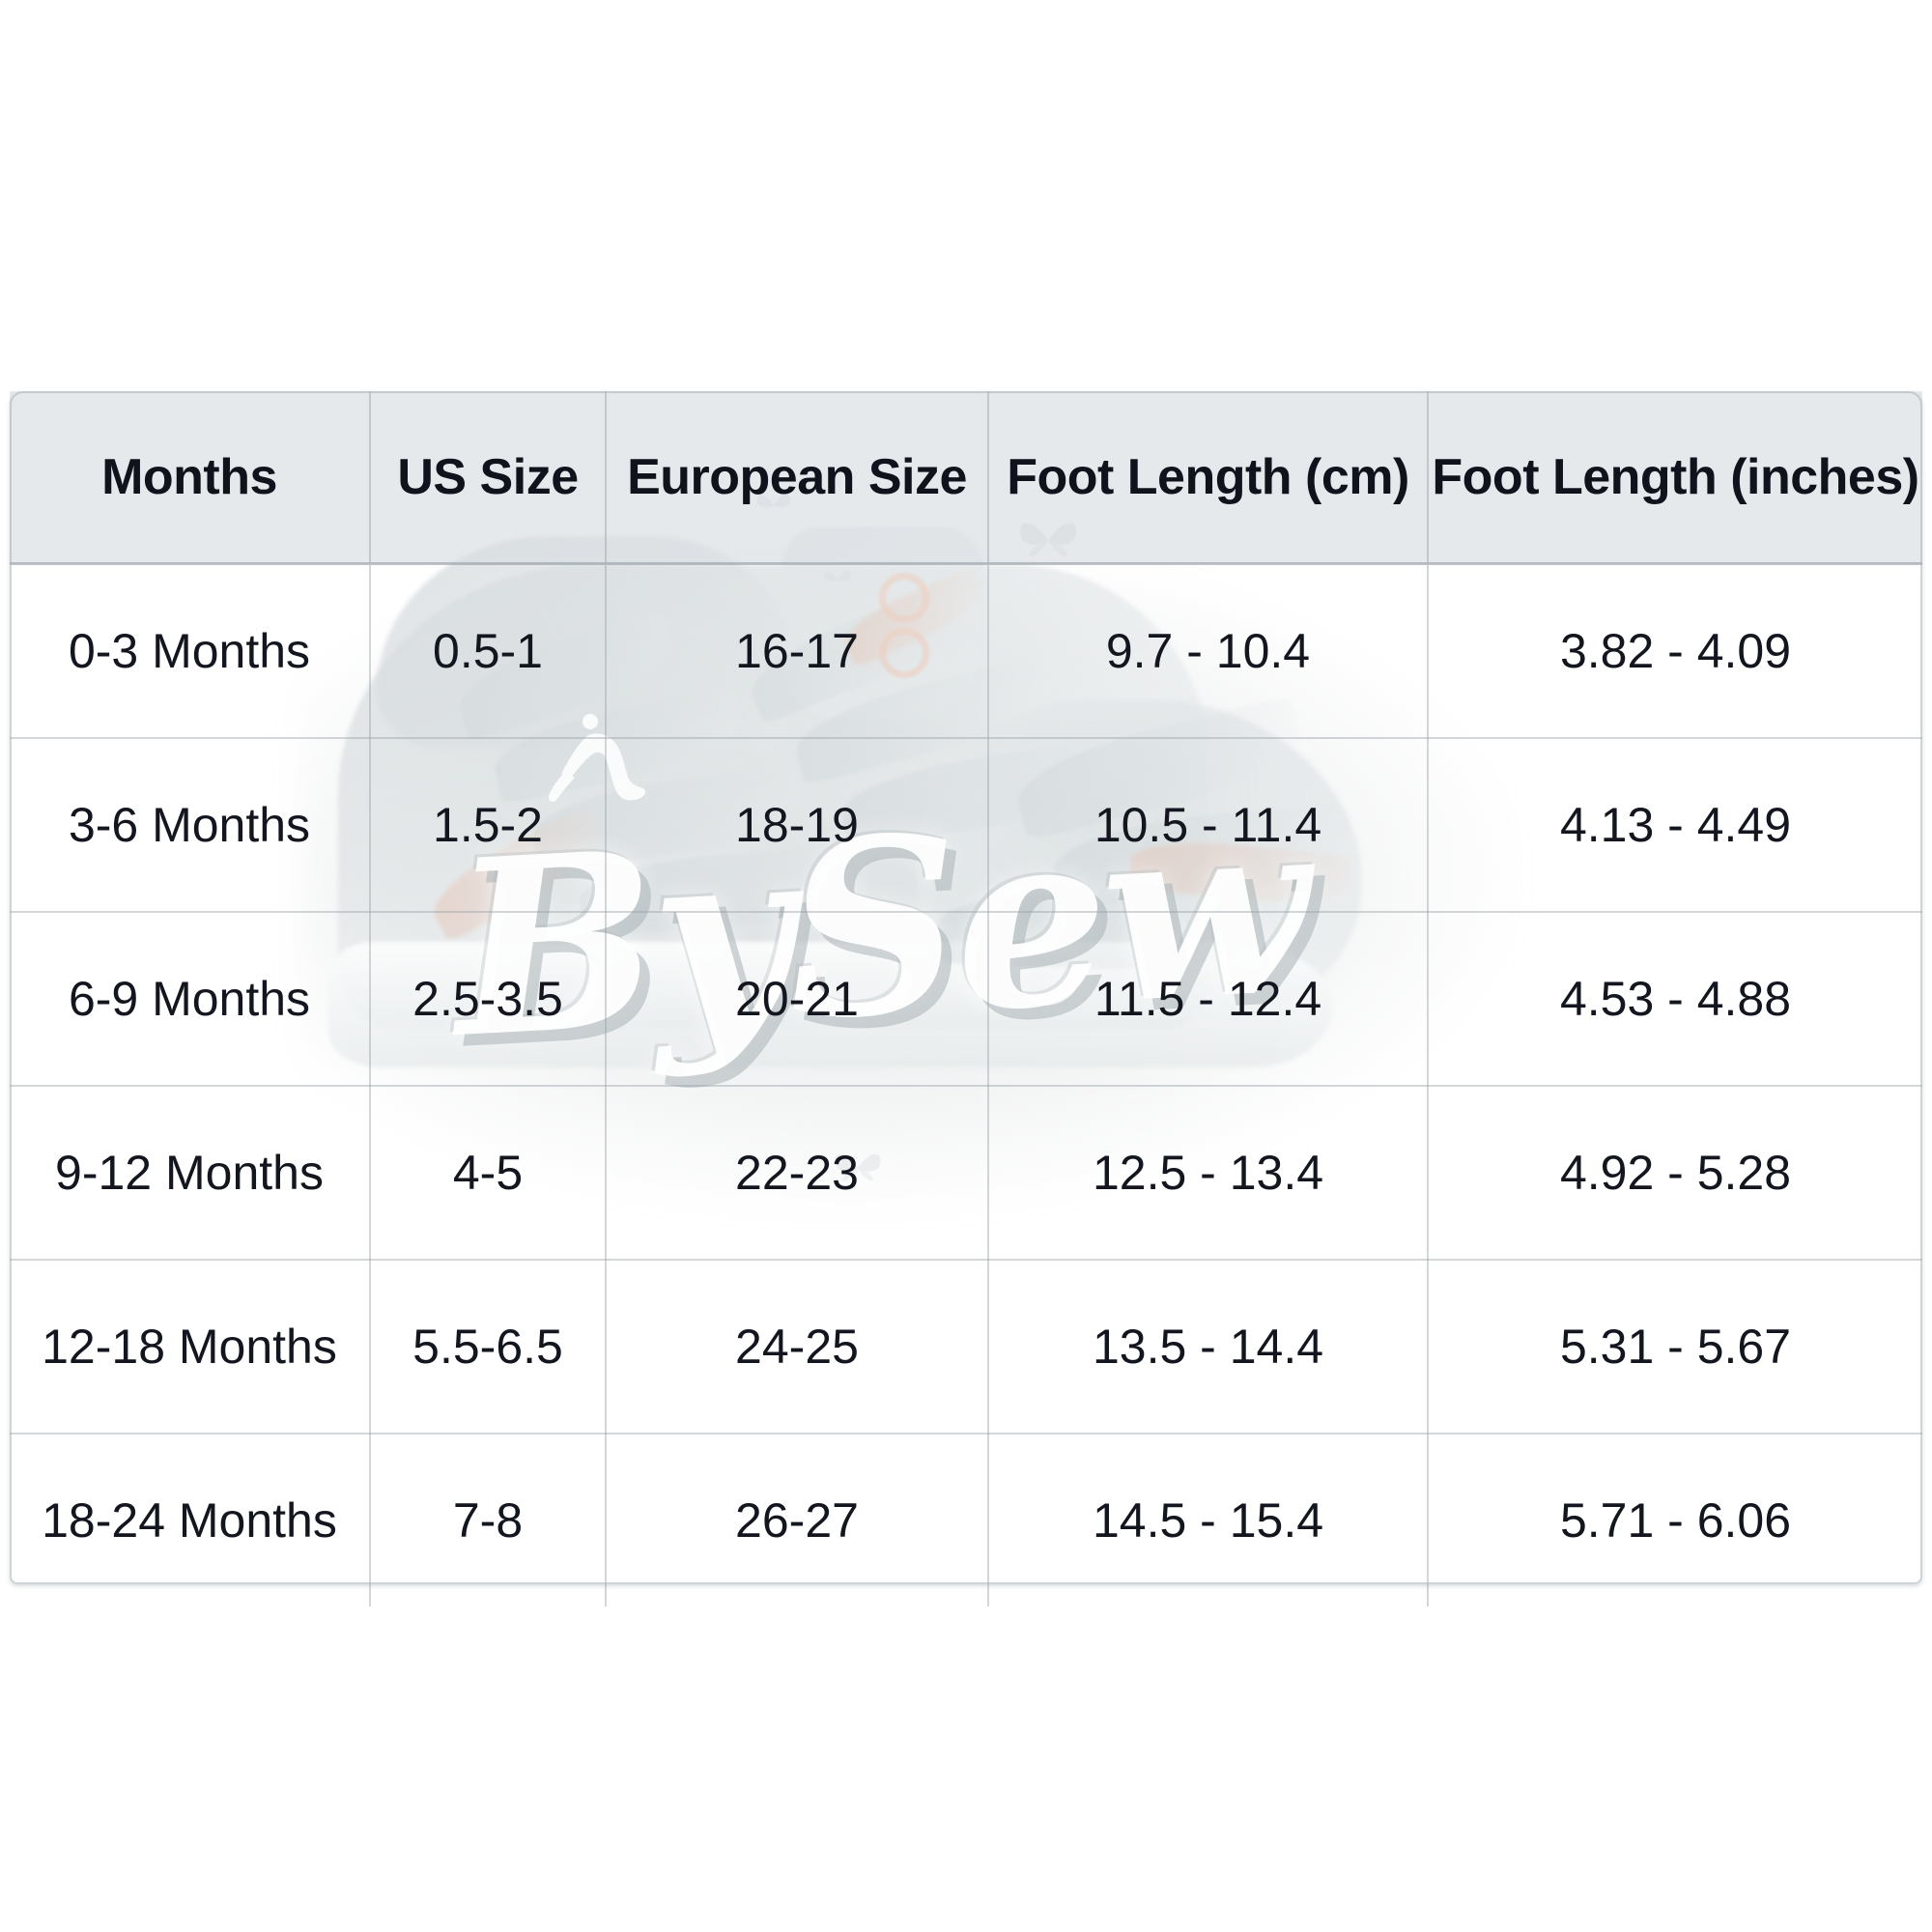 This screenshot has height=1932, width=1932. I want to click on cell-european-size: 26-27, so click(797, 1520).